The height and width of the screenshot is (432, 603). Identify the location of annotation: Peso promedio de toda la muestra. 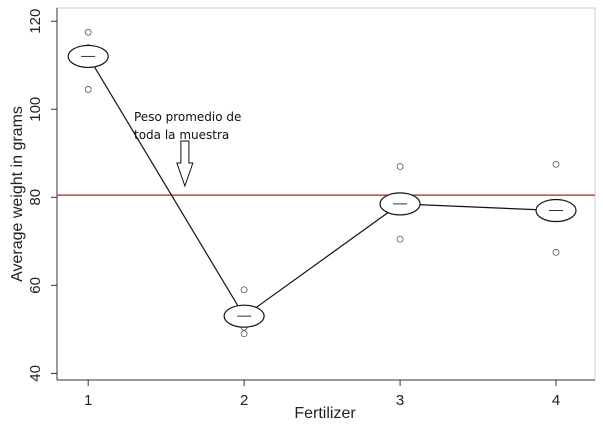
(187, 149).